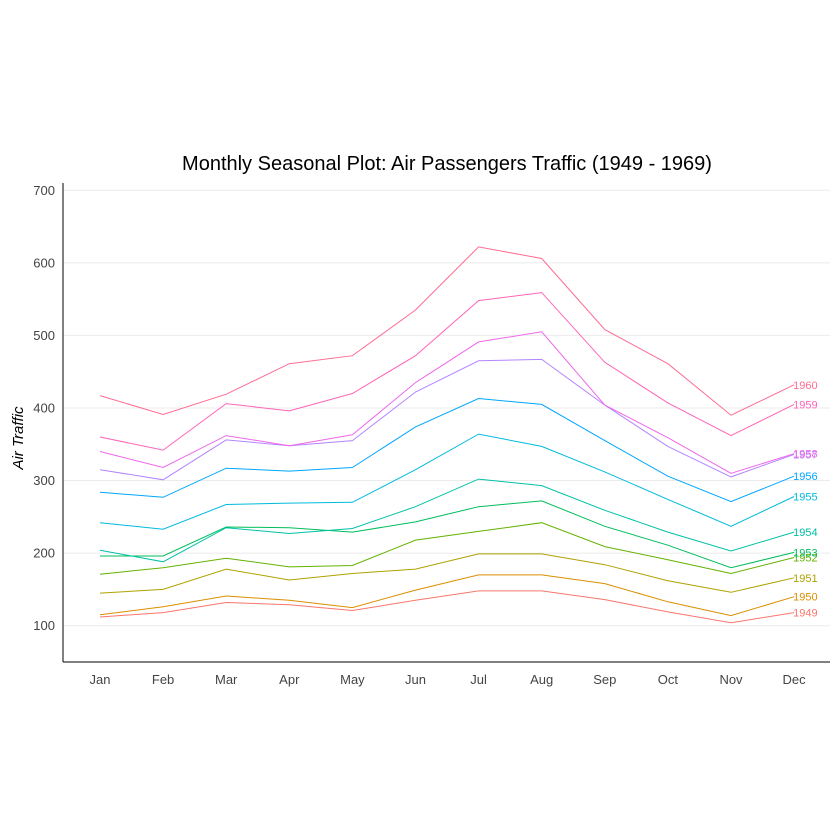 Image resolution: width=840 pixels, height=840 pixels. What do you see at coordinates (163, 679) in the screenshot?
I see `x-tick-label: Feb` at bounding box center [163, 679].